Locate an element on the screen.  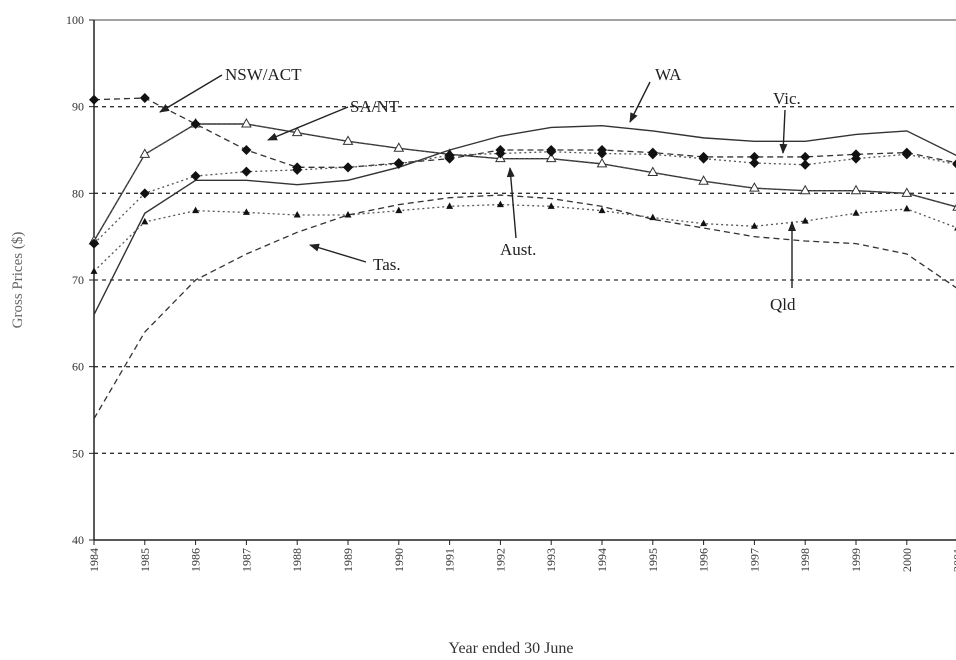
x-tick-label: 1984 is located at coordinates (94, 560).